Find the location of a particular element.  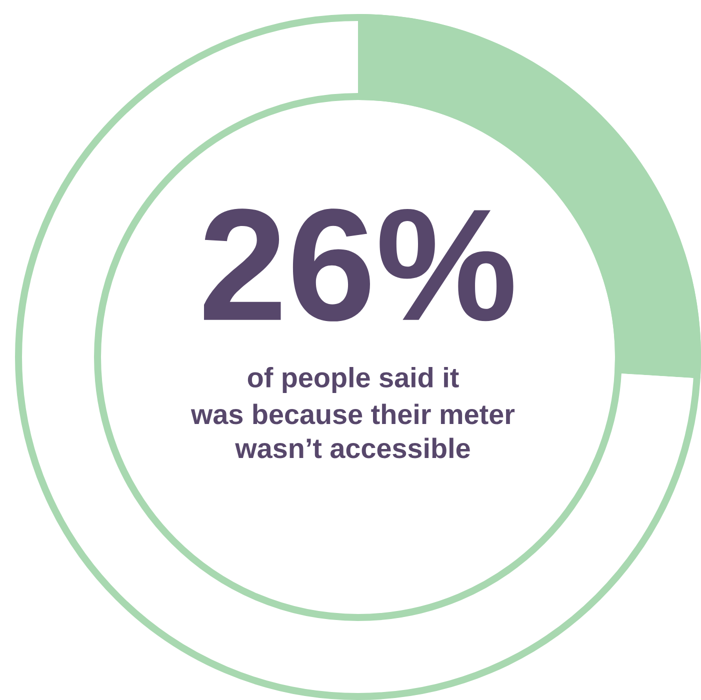

text: wasn’t accessible is located at coordinates (352, 448).